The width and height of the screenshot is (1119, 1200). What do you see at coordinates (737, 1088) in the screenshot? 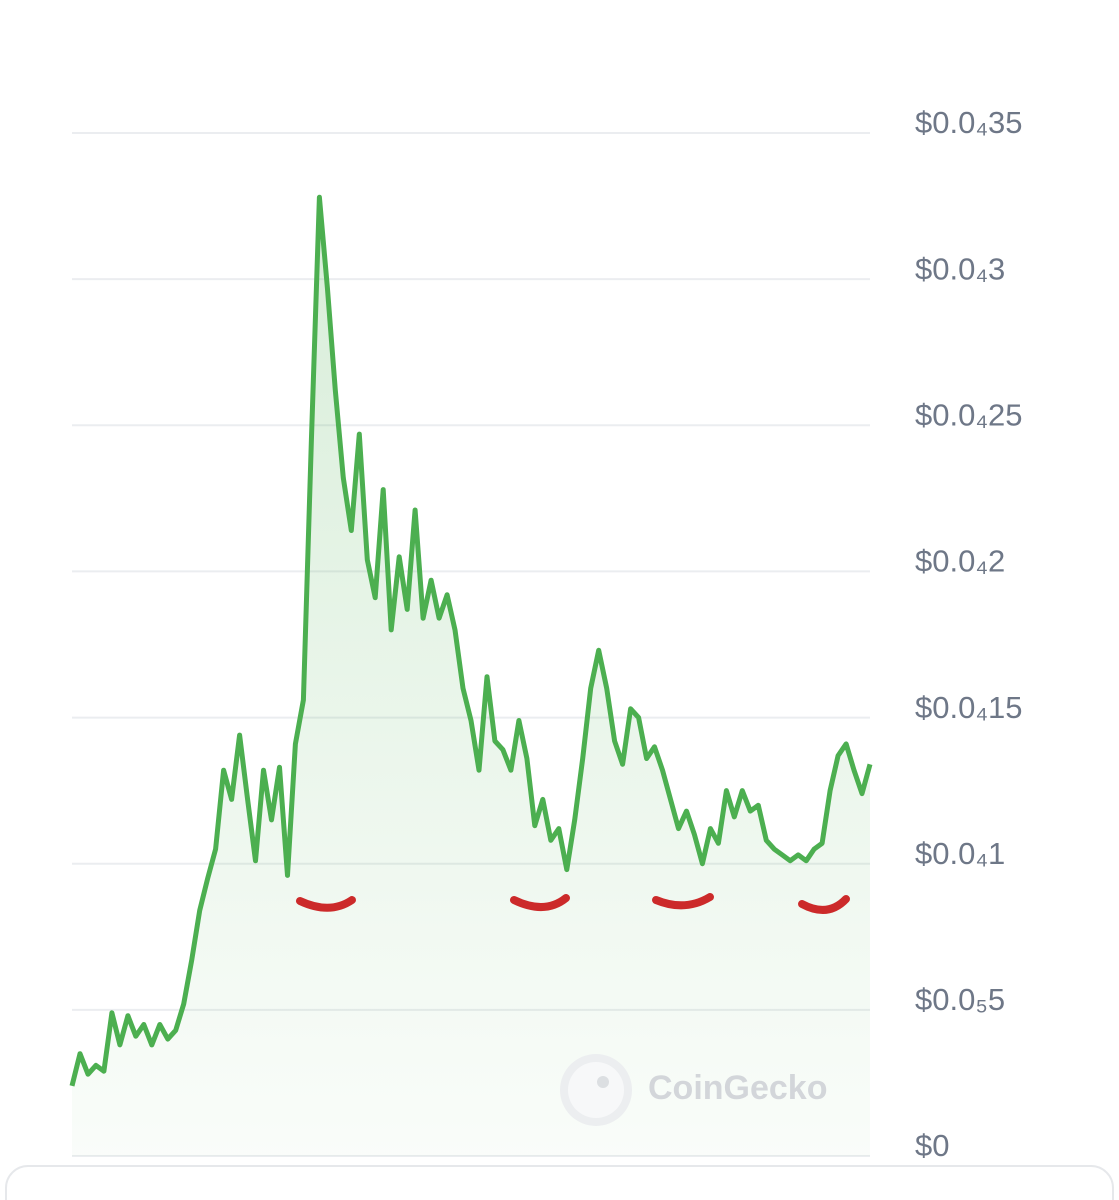
I see `watermark: CoinGecko` at bounding box center [737, 1088].